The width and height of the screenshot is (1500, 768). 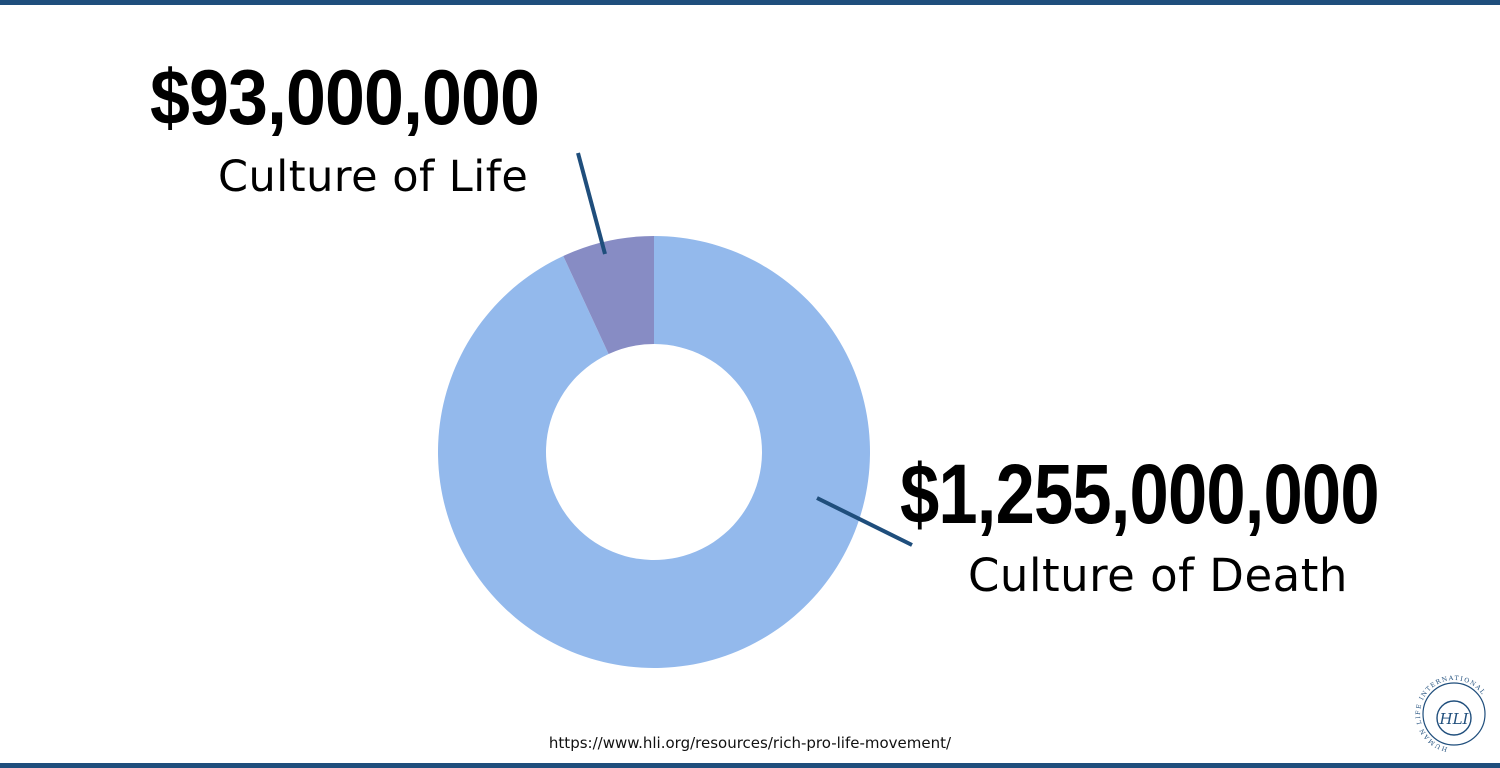 I want to click on leader-line-culture-of-life, so click(x=591, y=203).